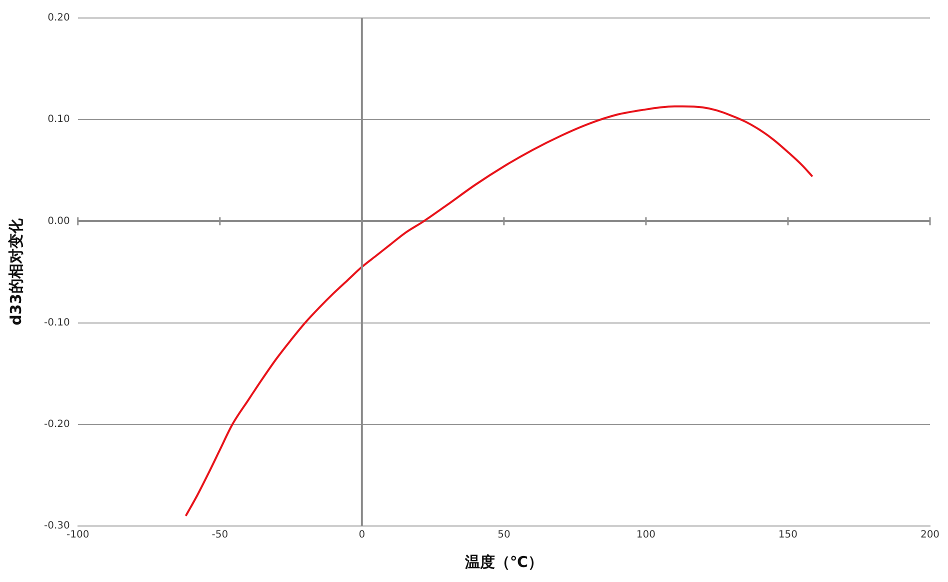 The height and width of the screenshot is (582, 948). I want to click on y-tick-label: 0.20, so click(59, 18).